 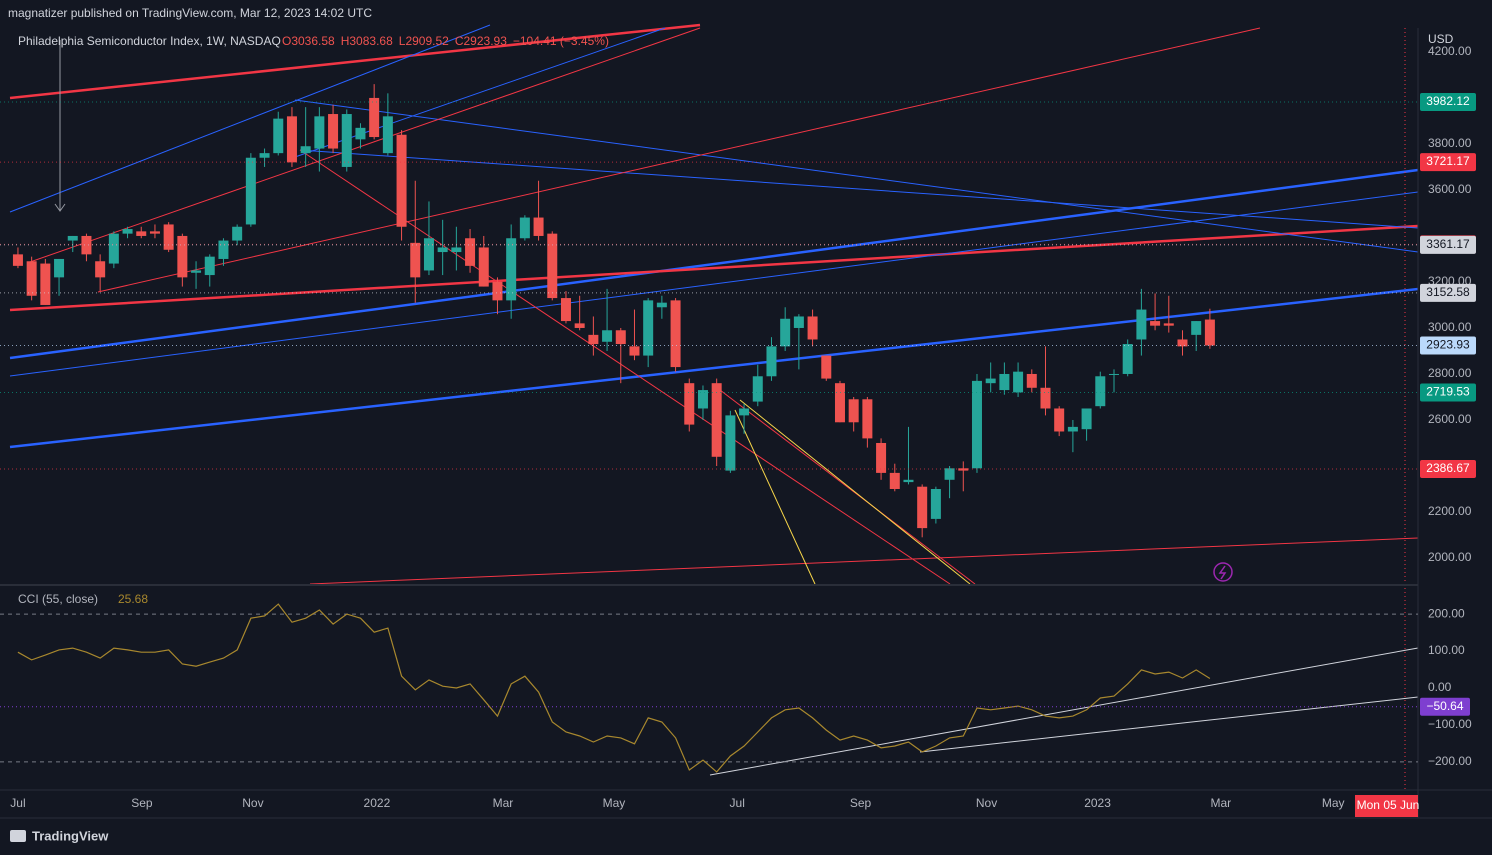 I want to click on y-tick-label: 2800.00, so click(x=1450, y=373).